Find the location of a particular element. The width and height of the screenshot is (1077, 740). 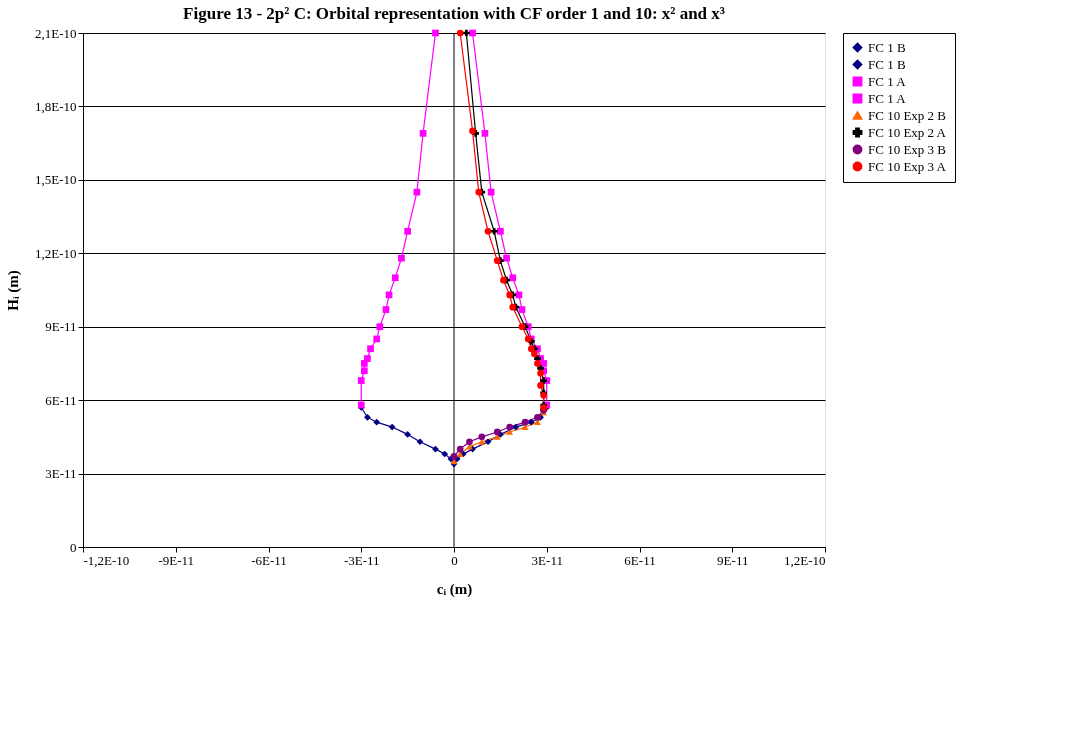

y-tick-label: 9E-11 is located at coordinates (61, 327).